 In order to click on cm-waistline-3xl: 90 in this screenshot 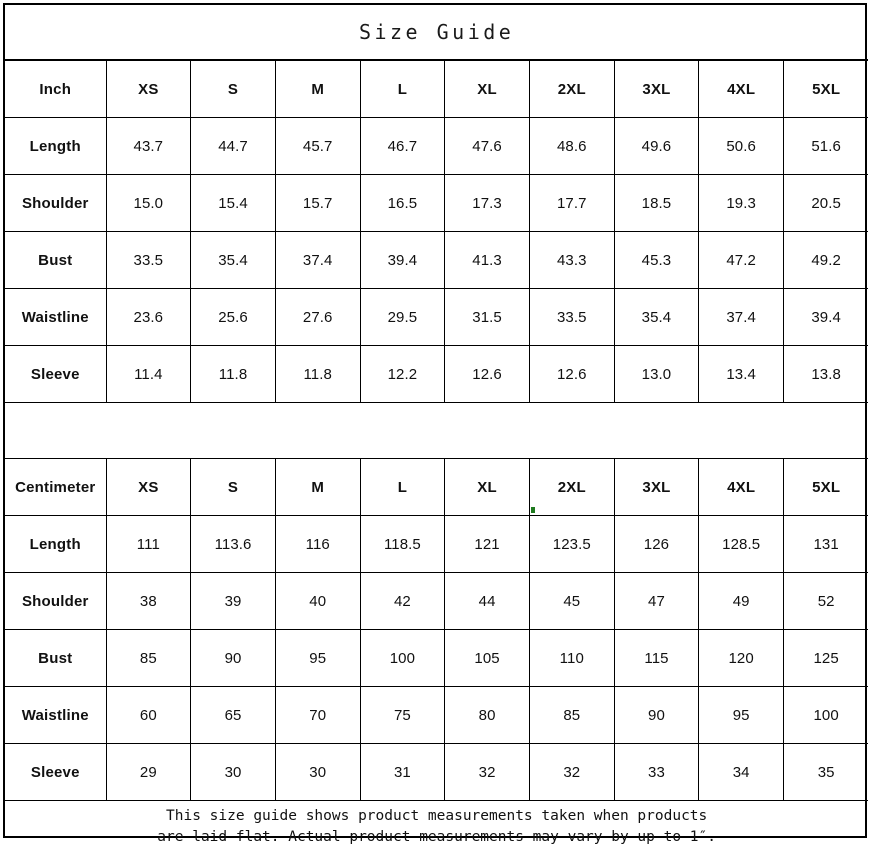, I will do `click(656, 715)`.